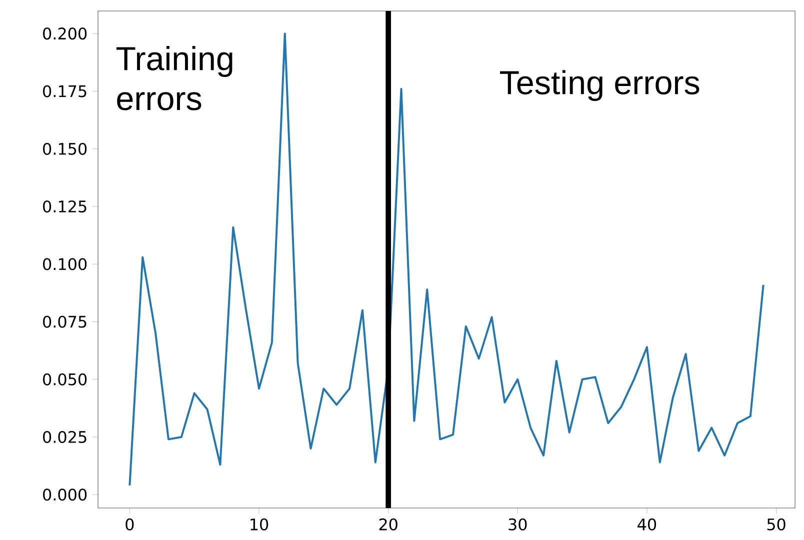  What do you see at coordinates (517, 524) in the screenshot?
I see `x-tick-label: 30` at bounding box center [517, 524].